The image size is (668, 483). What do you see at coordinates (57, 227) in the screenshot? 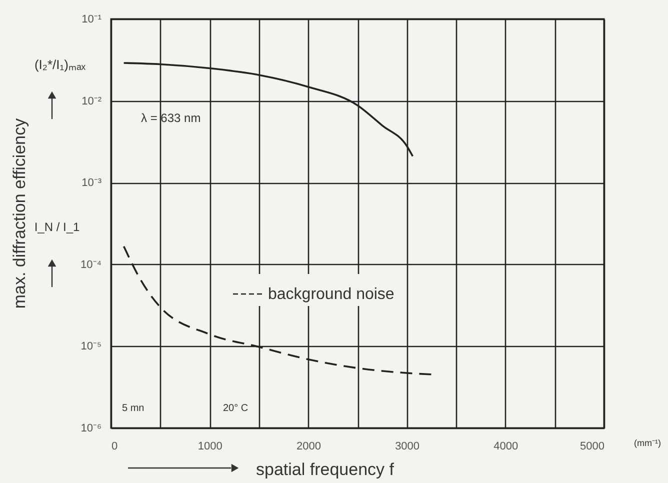
I see `text: I_N / I_1` at bounding box center [57, 227].